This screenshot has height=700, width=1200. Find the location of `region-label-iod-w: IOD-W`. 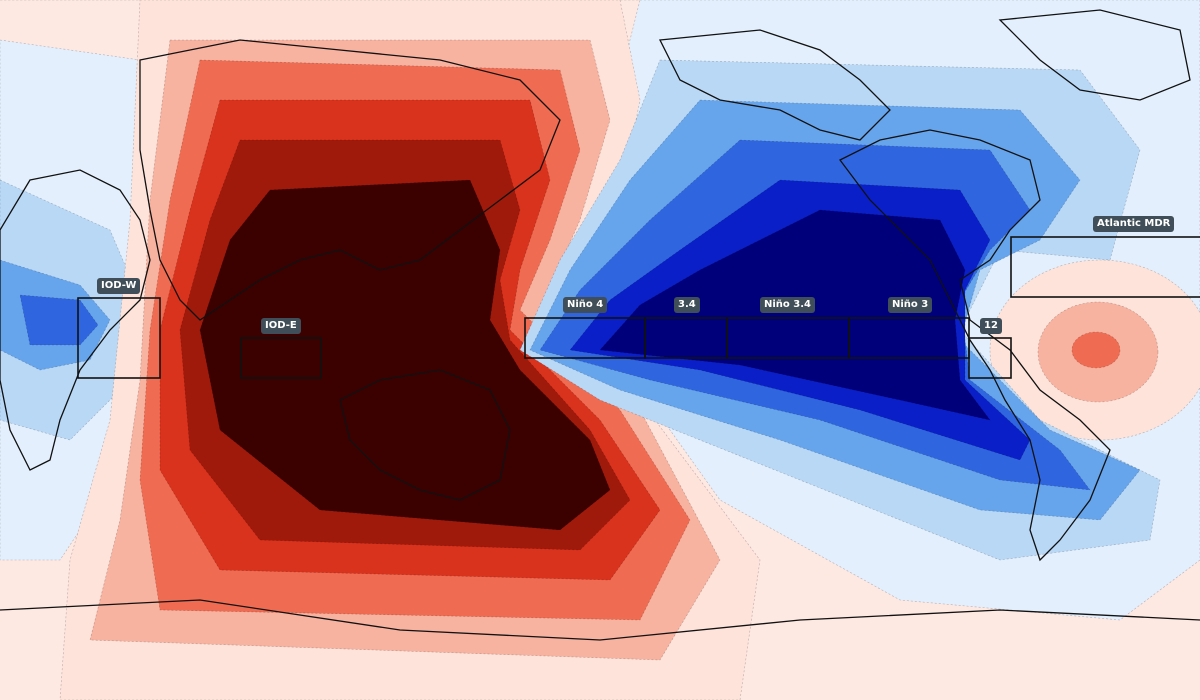

region-label-iod-w: IOD-W is located at coordinates (119, 286).